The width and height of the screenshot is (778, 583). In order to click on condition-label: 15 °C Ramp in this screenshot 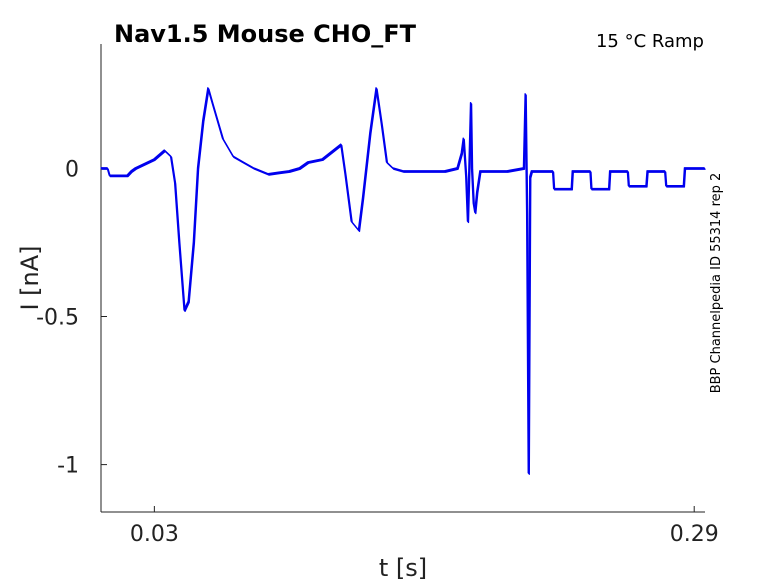, I will do `click(650, 41)`.